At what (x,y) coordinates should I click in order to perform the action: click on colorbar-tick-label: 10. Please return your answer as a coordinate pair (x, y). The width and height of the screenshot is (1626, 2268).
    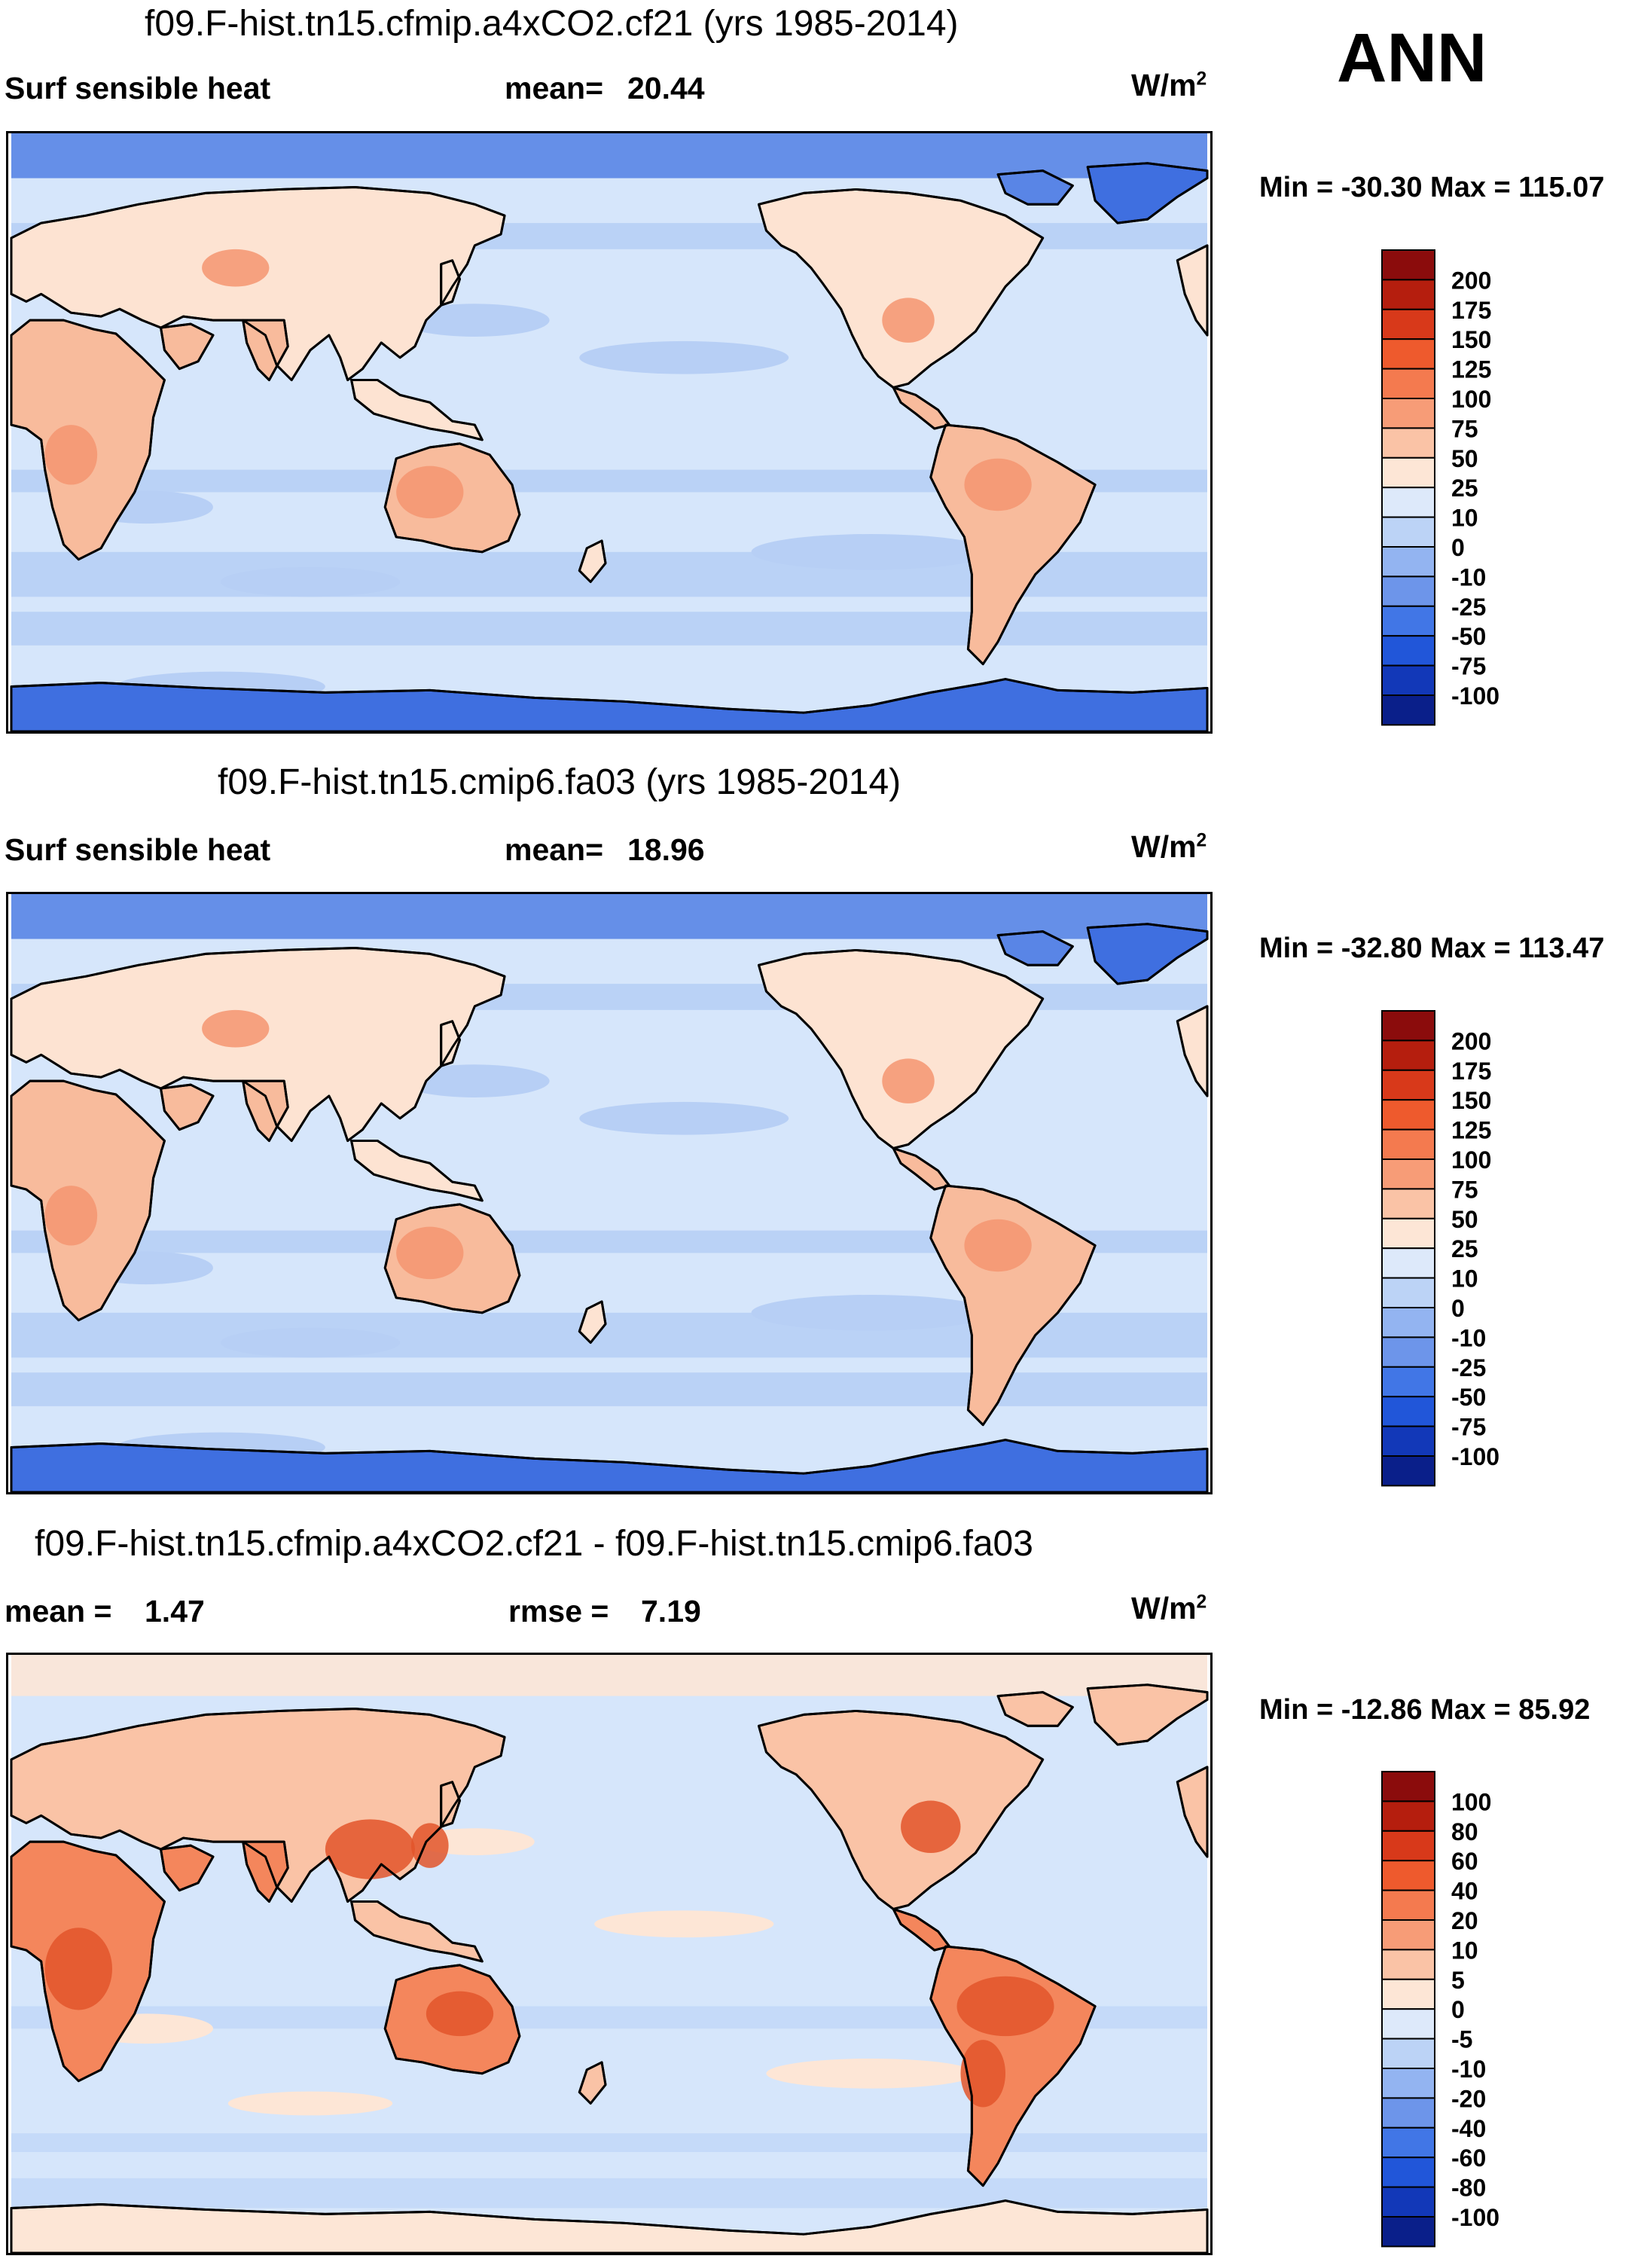
    Looking at the image, I should click on (1464, 518).